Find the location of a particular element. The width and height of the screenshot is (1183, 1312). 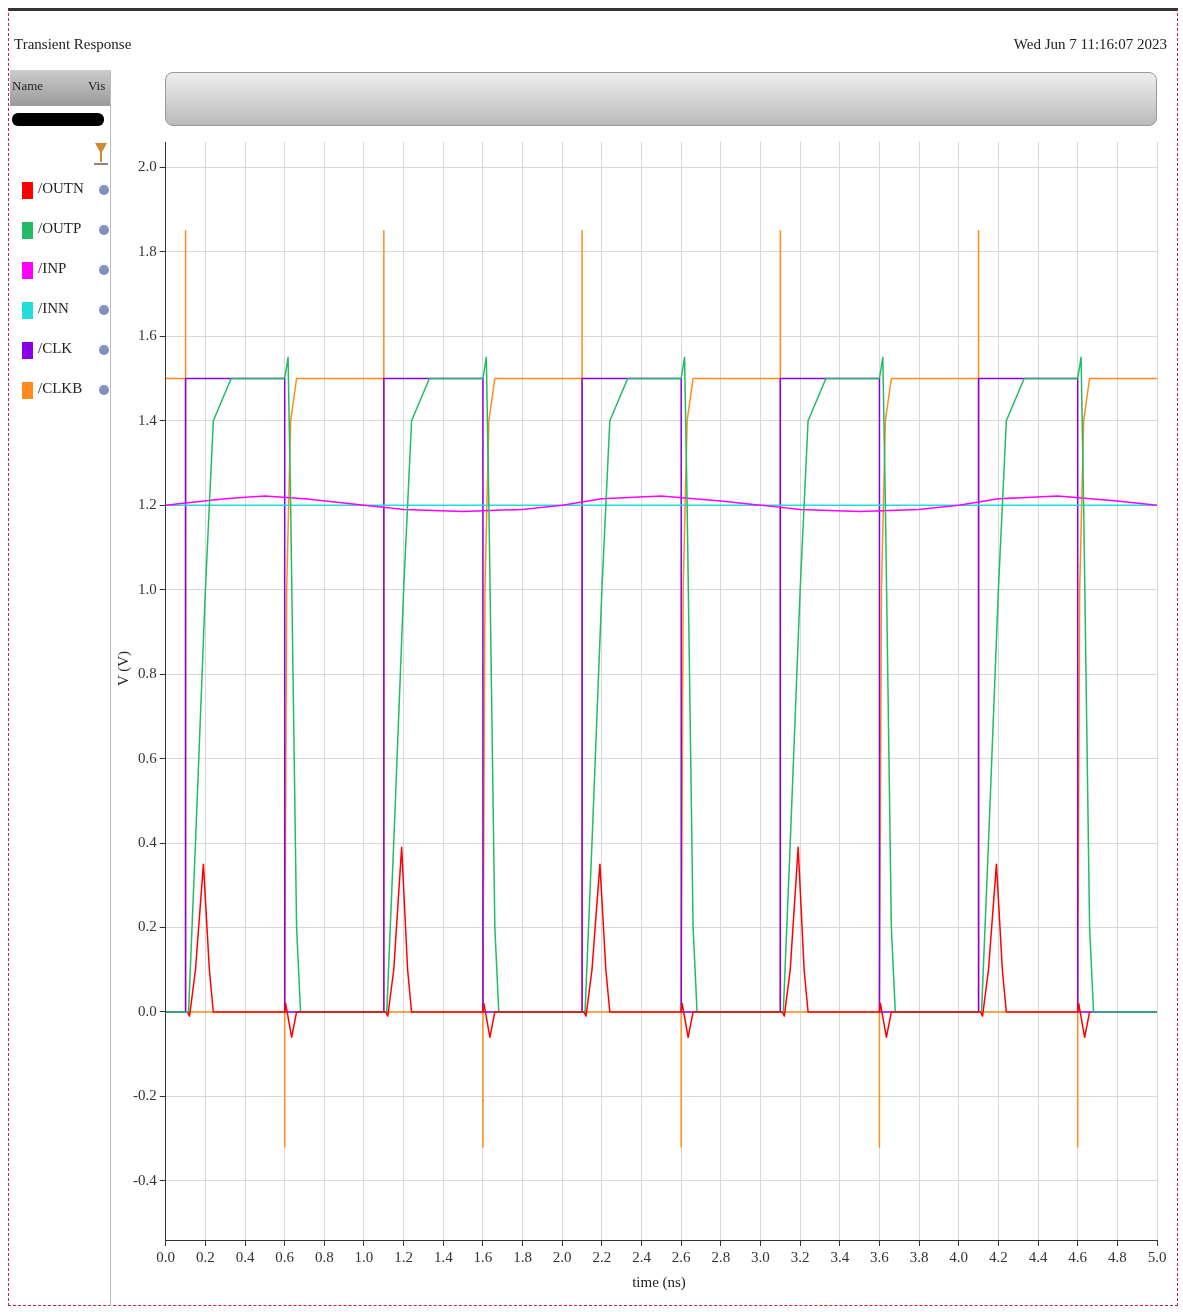

text: Name is located at coordinates (28, 86).